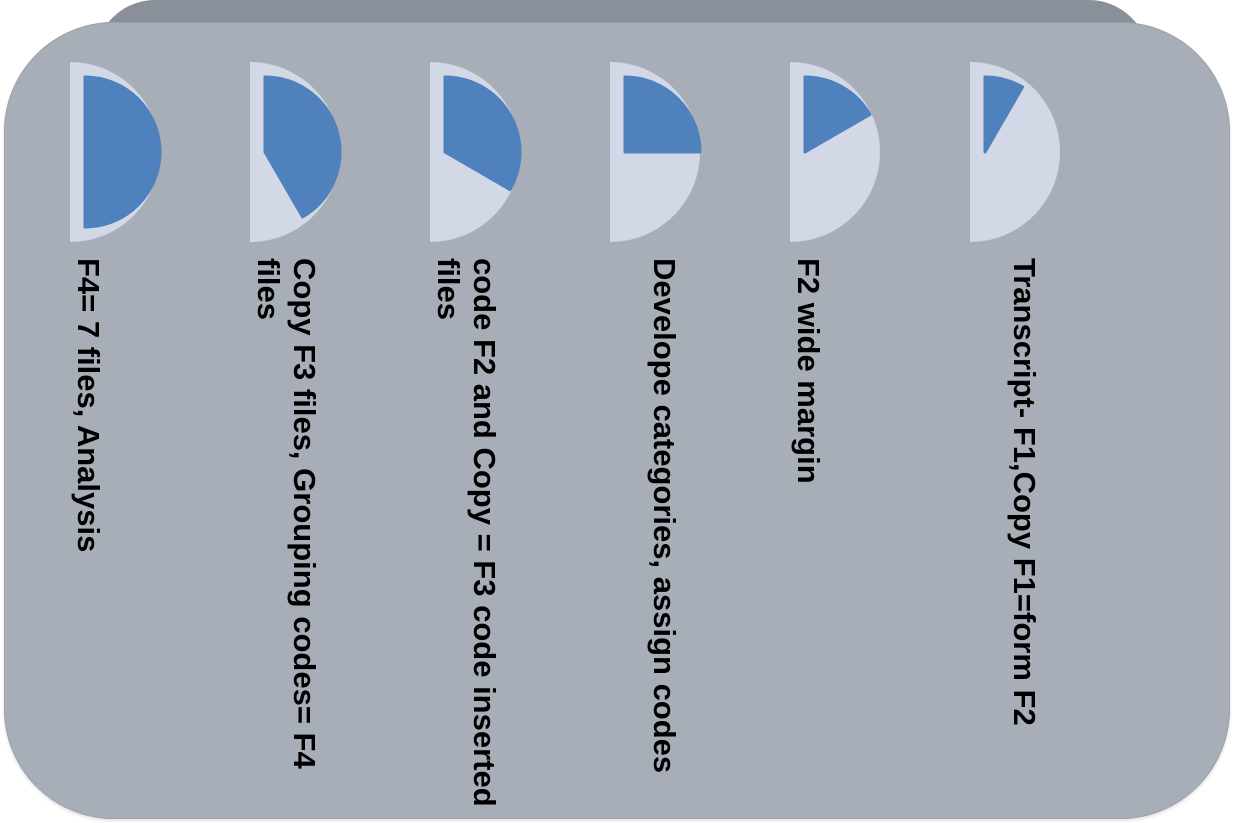  I want to click on step-5-progress-icon, so click(835, 152).